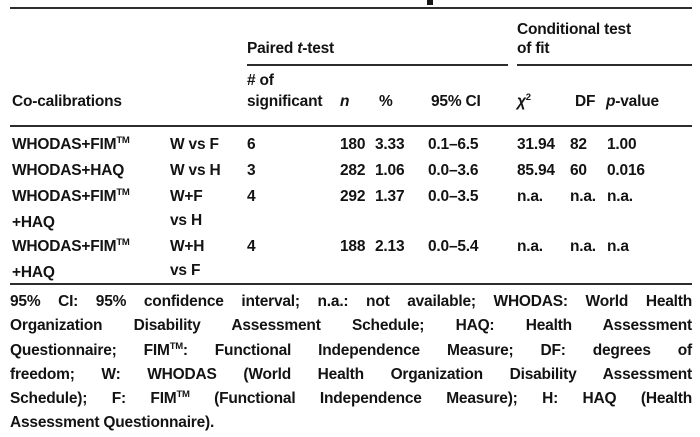 Image resolution: width=700 pixels, height=437 pixels. I want to click on paired-t-test-italic-t: t, so click(300, 48).